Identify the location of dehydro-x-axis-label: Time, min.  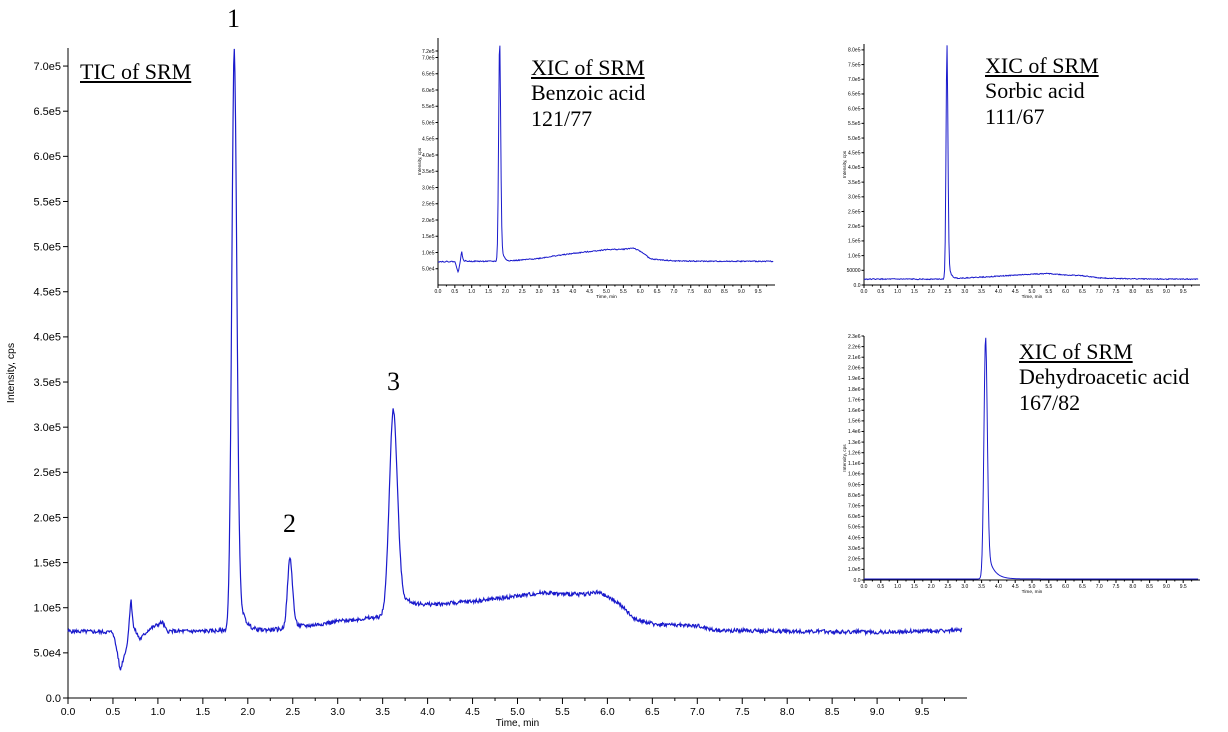
(1032, 592).